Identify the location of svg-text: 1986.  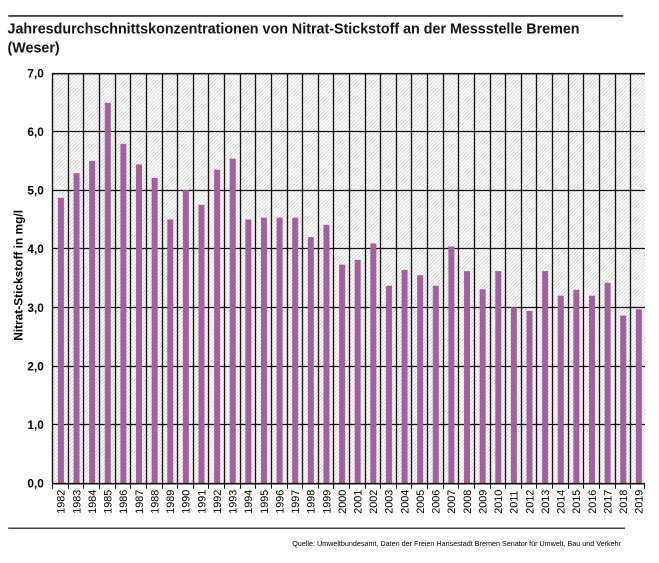
(124, 502).